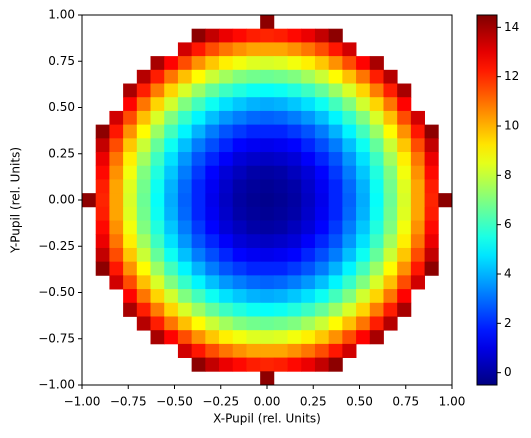 The image size is (531, 438). What do you see at coordinates (61, 15) in the screenshot?
I see `y-tick-label: 1.00` at bounding box center [61, 15].